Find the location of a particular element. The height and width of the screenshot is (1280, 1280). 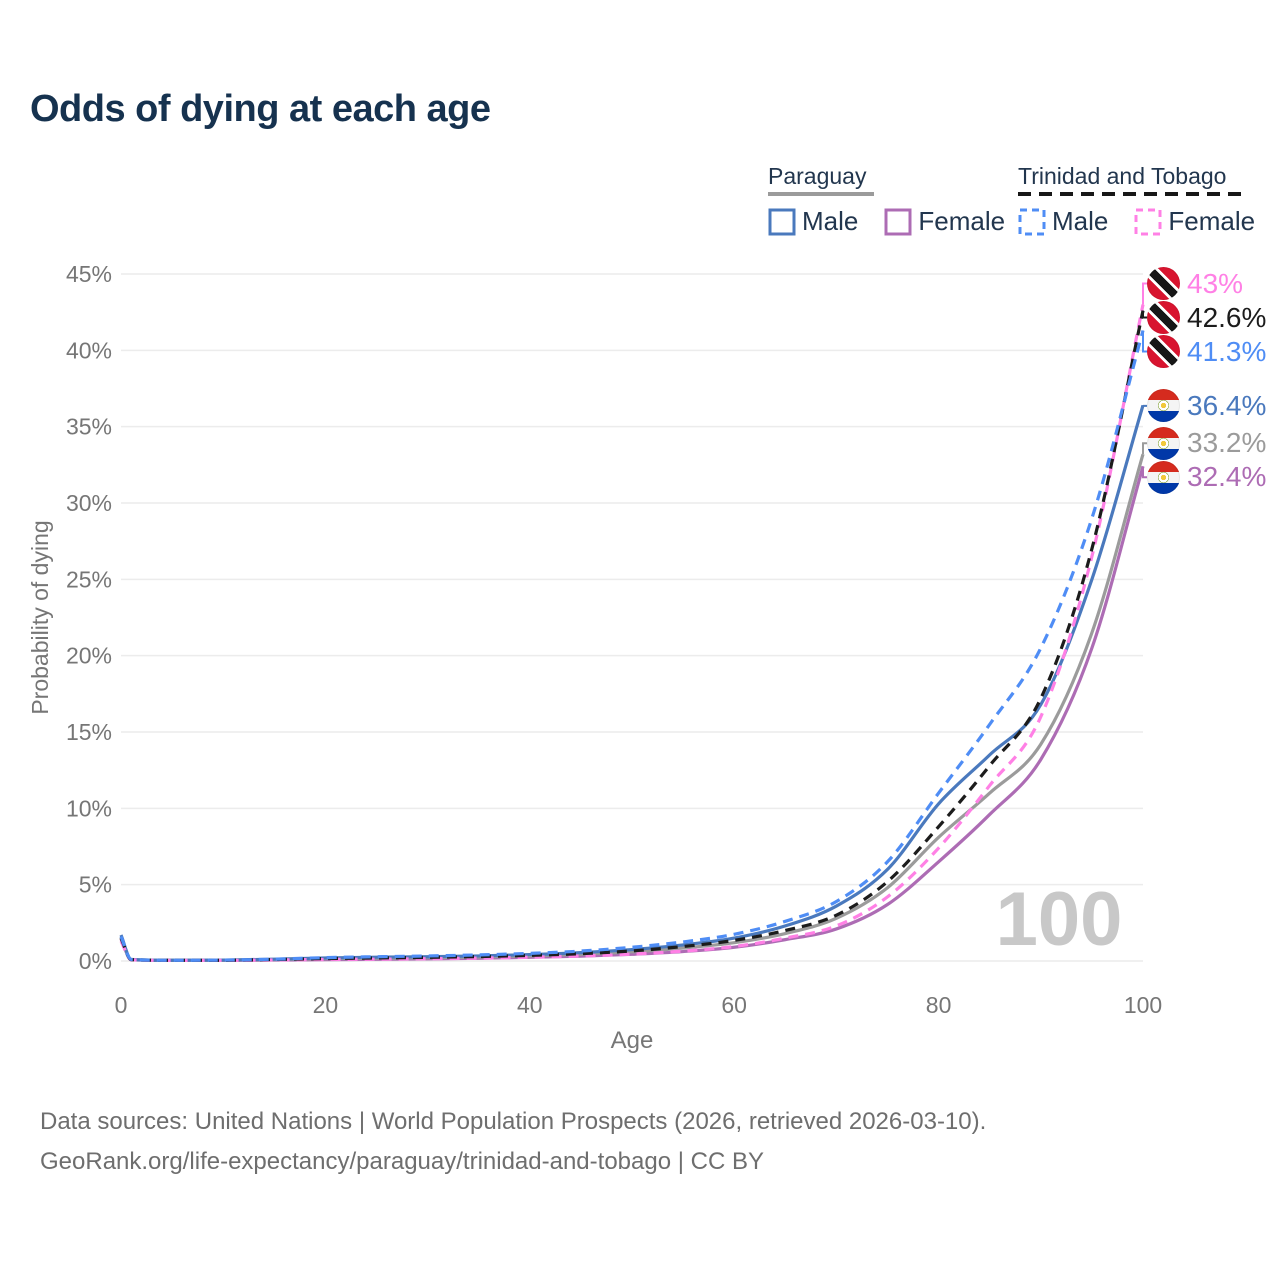

legend-trinidad-title: Trinidad and Tobago is located at coordinates (1122, 176).